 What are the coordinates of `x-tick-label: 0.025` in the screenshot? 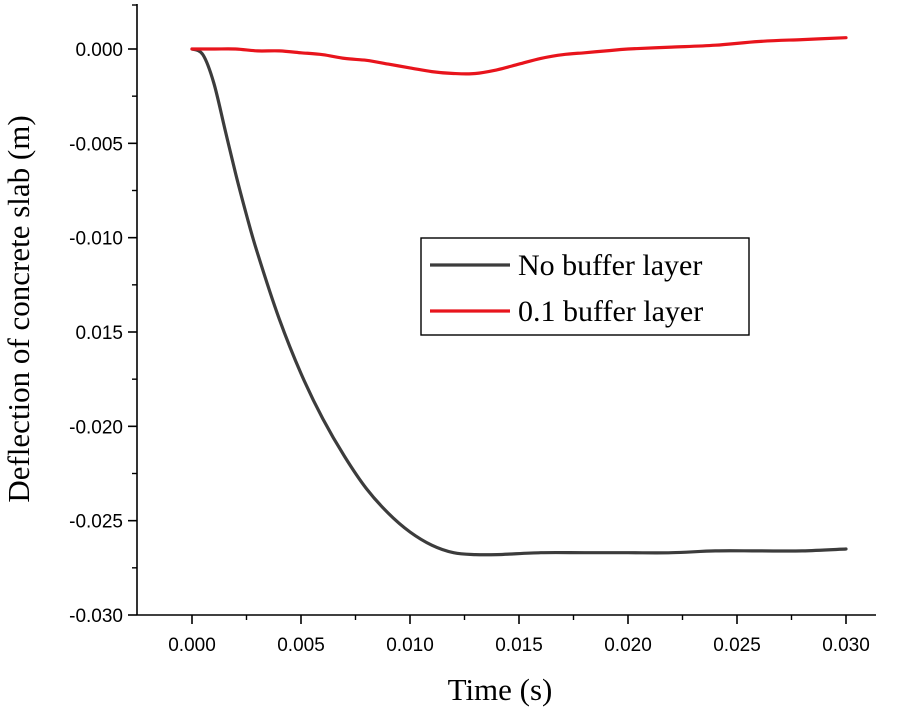 It's located at (737, 645).